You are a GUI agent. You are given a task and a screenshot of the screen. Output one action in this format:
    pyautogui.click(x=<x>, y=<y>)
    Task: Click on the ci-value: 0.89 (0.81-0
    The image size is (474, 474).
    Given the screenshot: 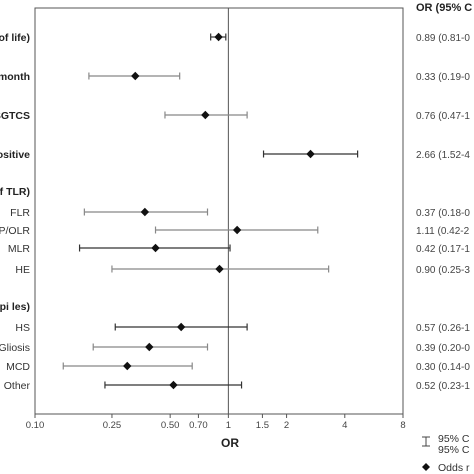 What is the action you would take?
    pyautogui.click(x=443, y=38)
    